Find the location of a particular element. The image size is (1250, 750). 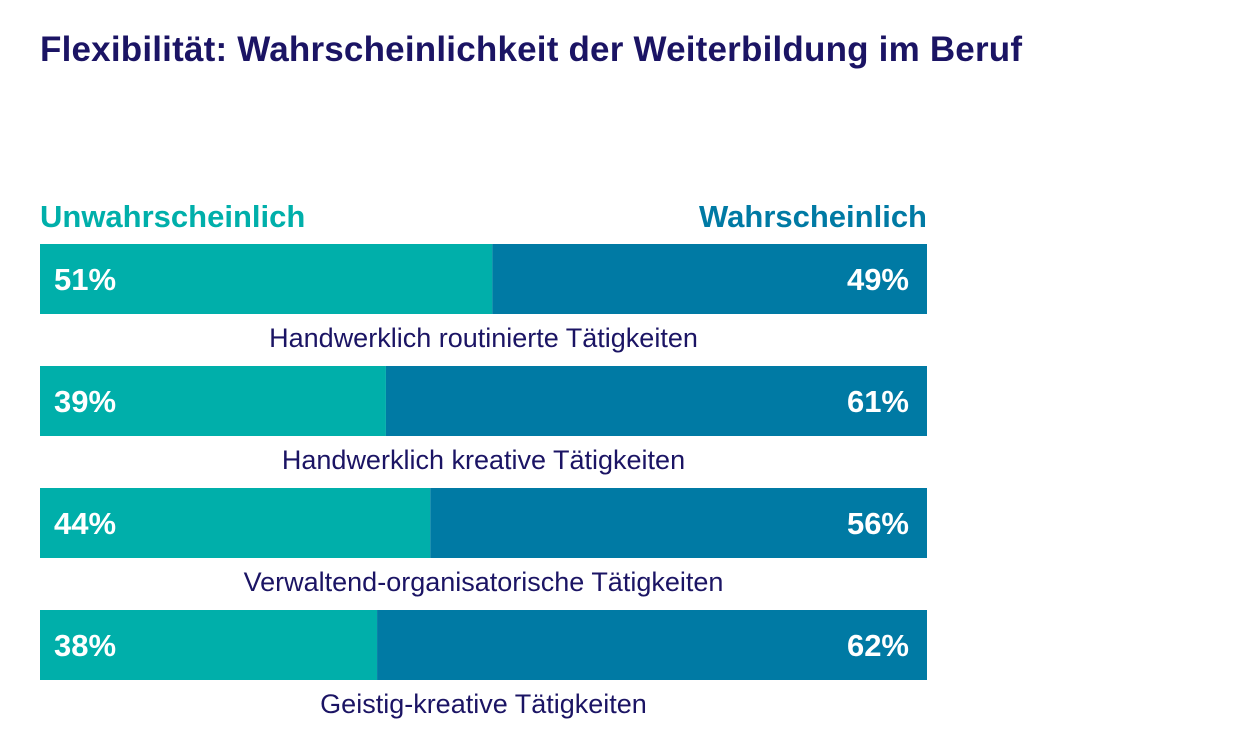

value-label-likely: 49% is located at coordinates (878, 279).